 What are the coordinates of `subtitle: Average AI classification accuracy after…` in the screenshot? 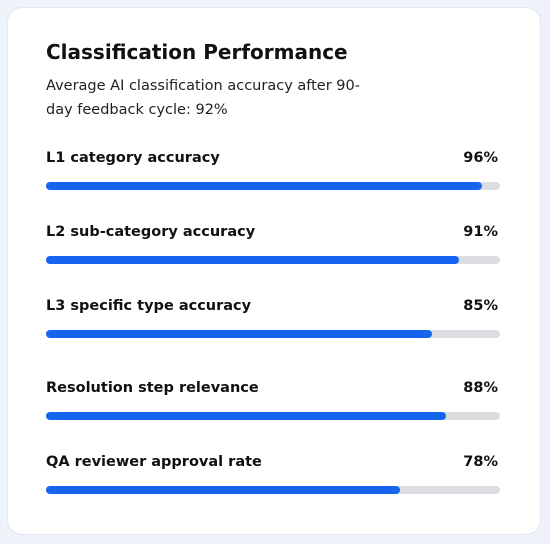 It's located at (203, 98).